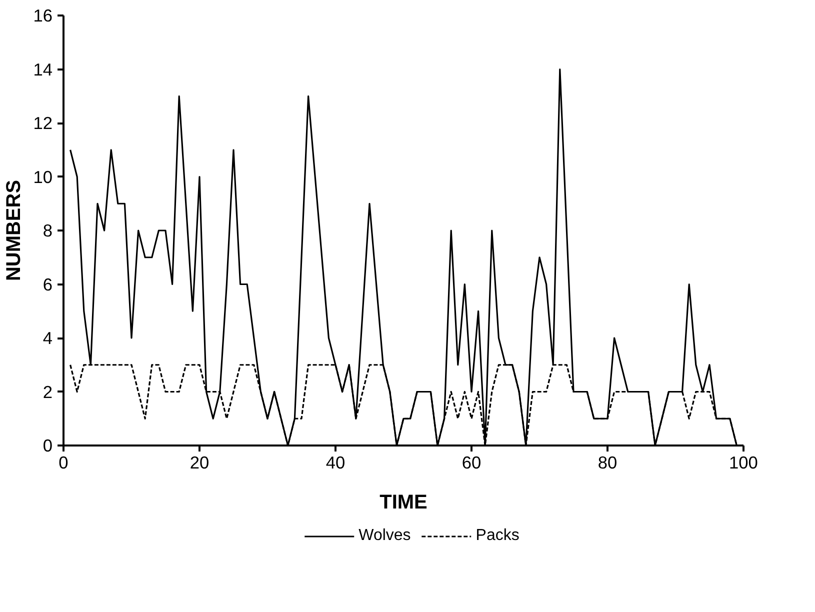 This screenshot has width=815, height=612. What do you see at coordinates (404, 503) in the screenshot?
I see `x-axis-title: TIME` at bounding box center [404, 503].